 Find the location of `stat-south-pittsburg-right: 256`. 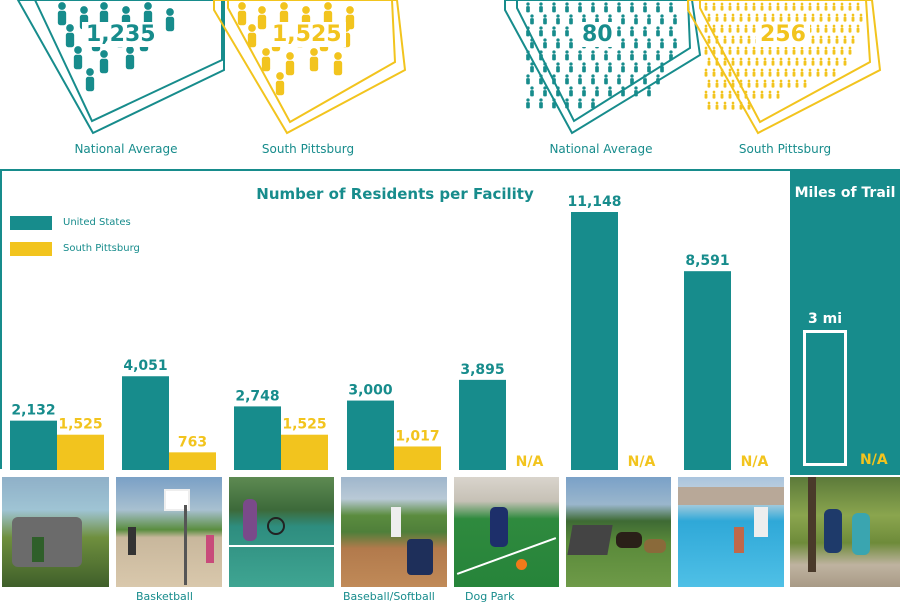

stat-south-pittsburg-right: 256 is located at coordinates (783, 34).